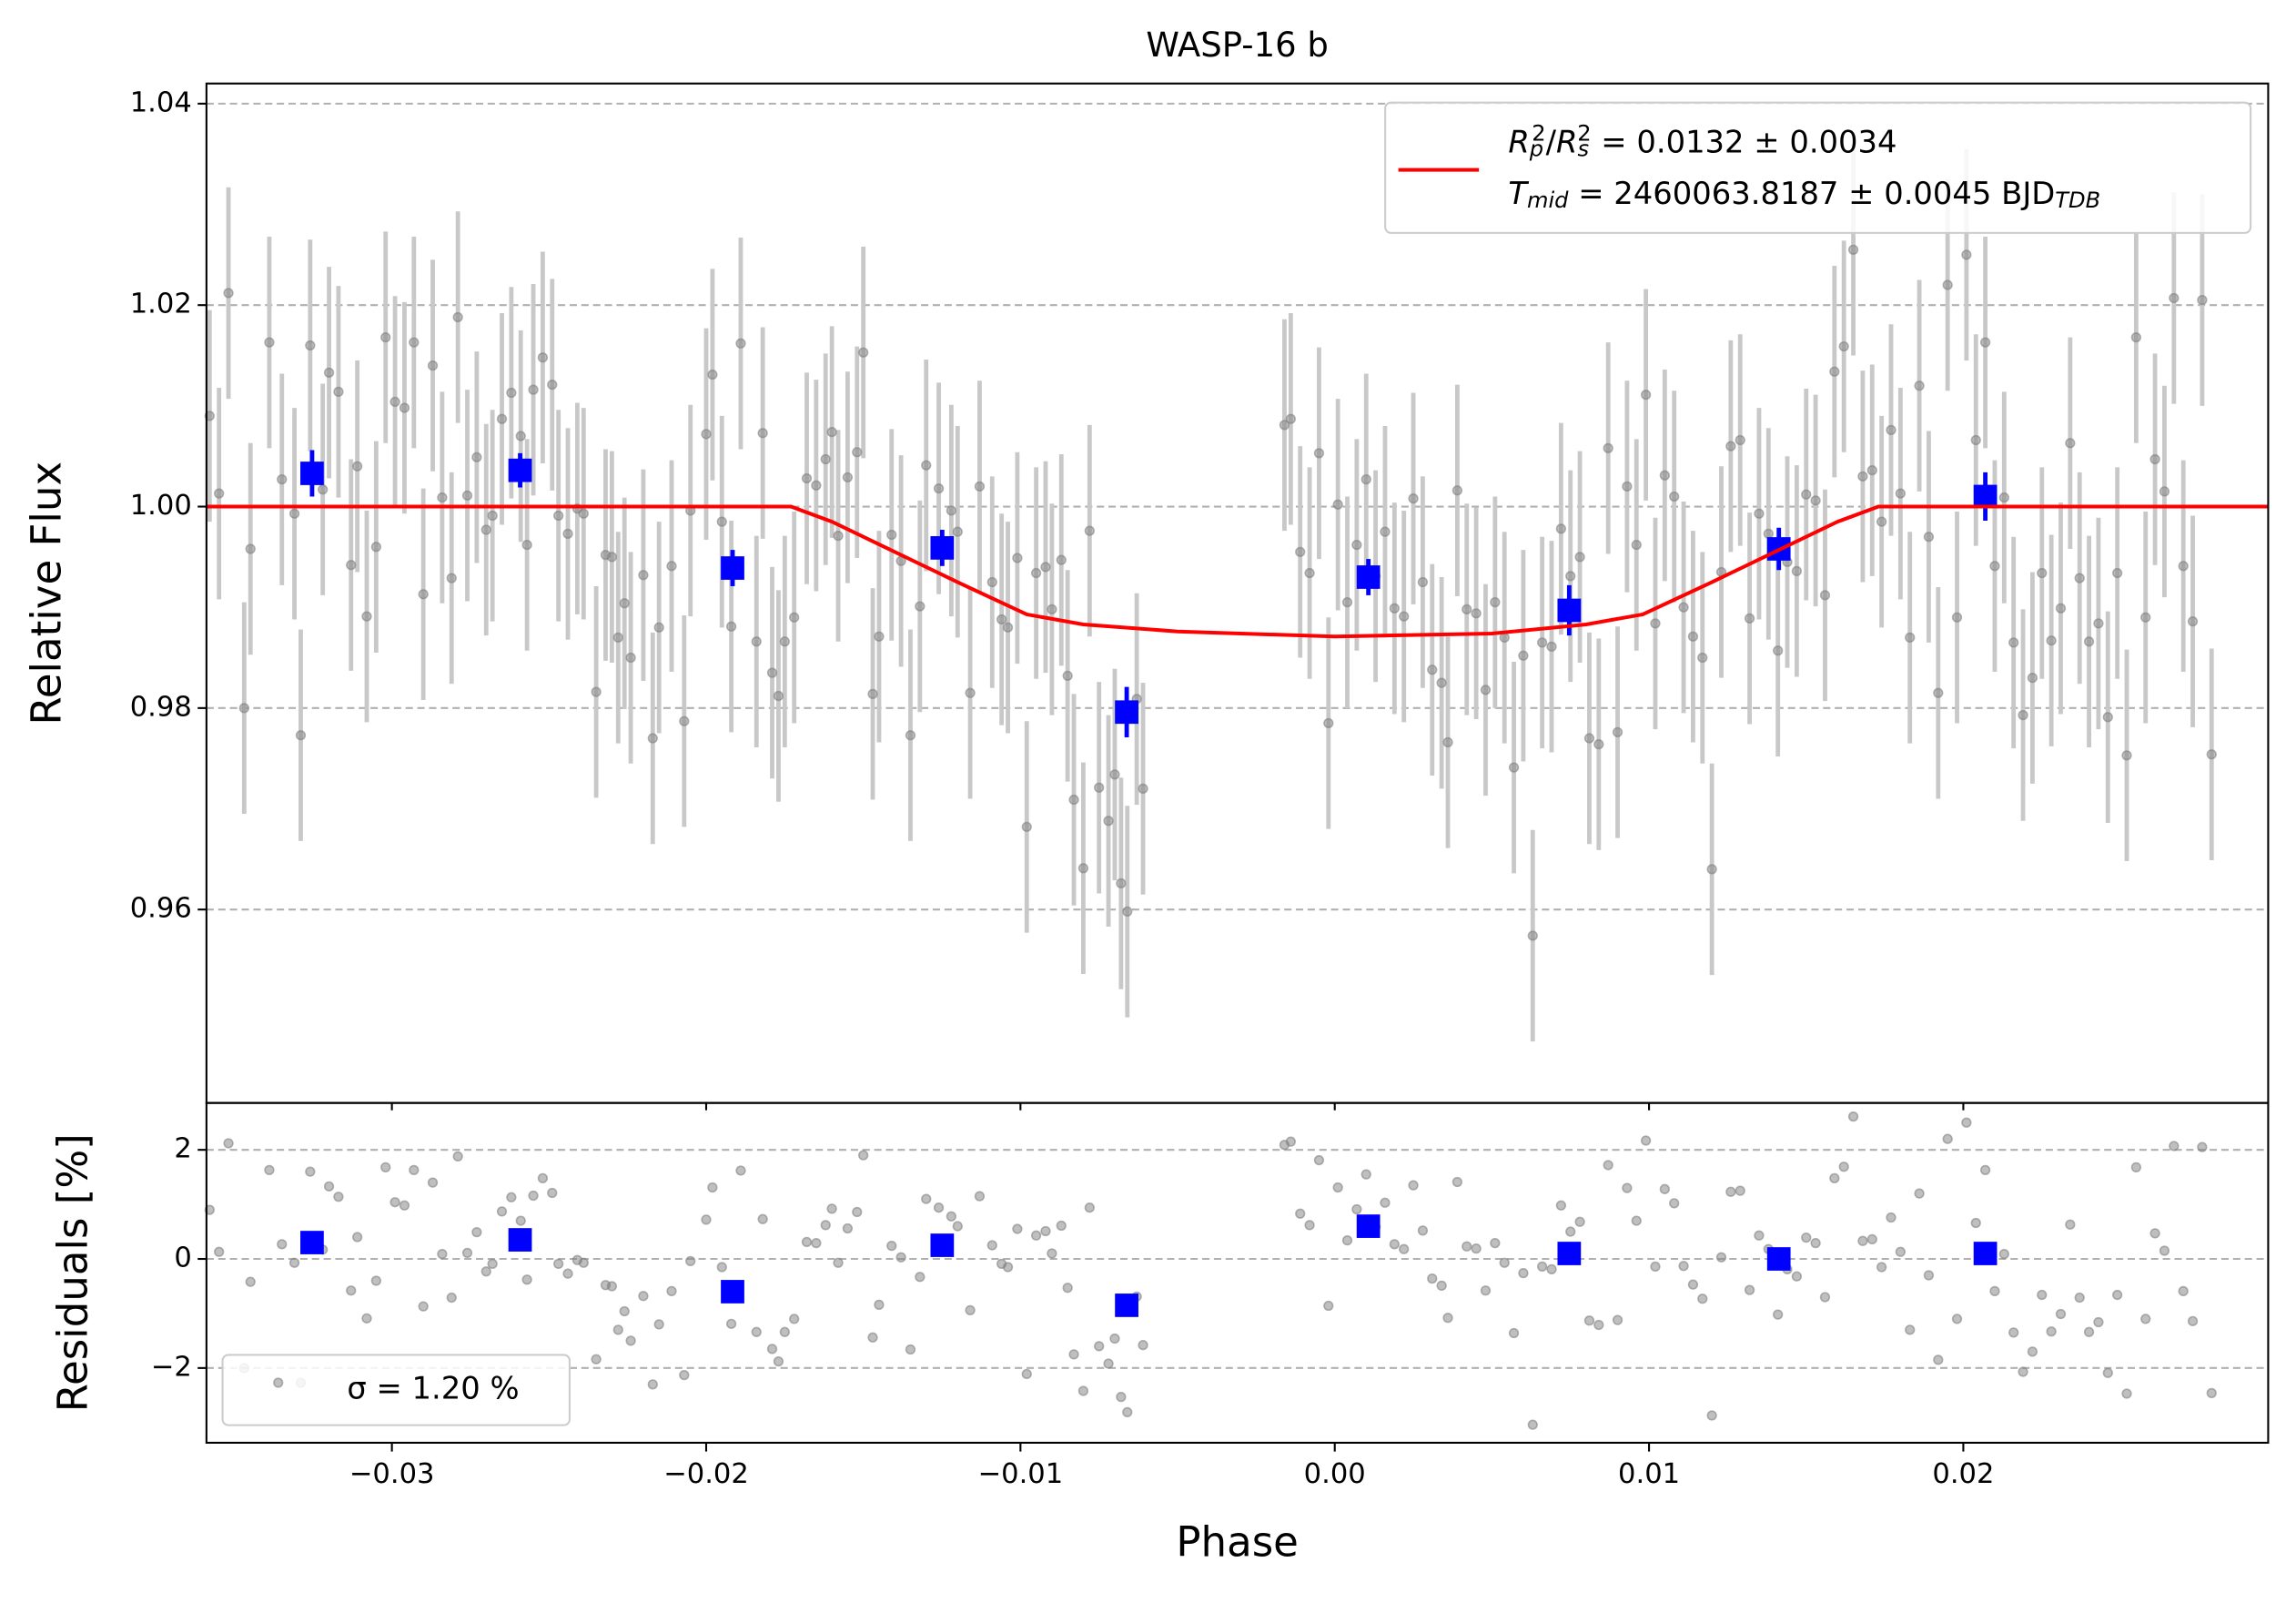 The width and height of the screenshot is (2296, 1603). Describe the element at coordinates (1238, 1542) in the screenshot. I see `x-axis-label: Phase` at that location.